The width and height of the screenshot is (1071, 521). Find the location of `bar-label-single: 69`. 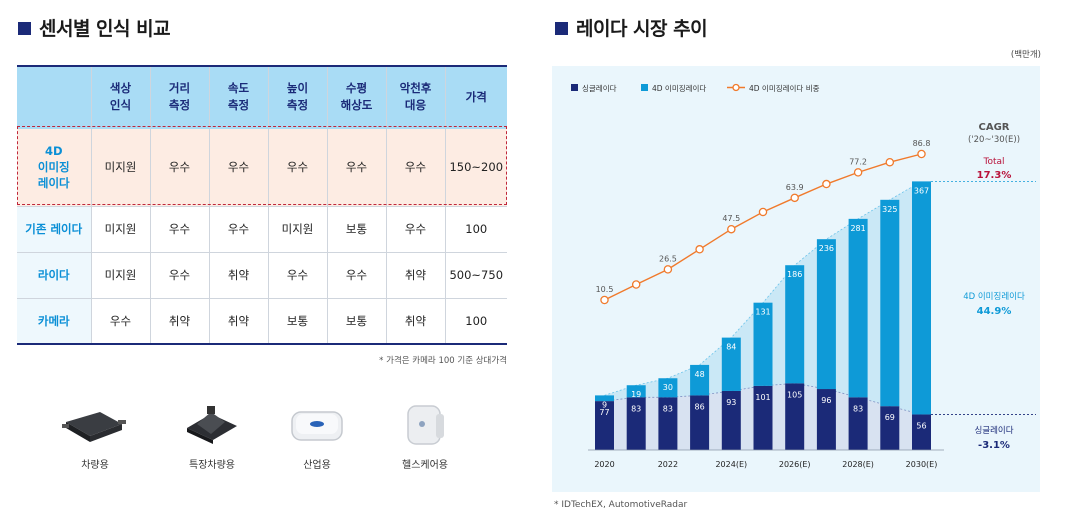

bar-label-single: 69 is located at coordinates (890, 417).